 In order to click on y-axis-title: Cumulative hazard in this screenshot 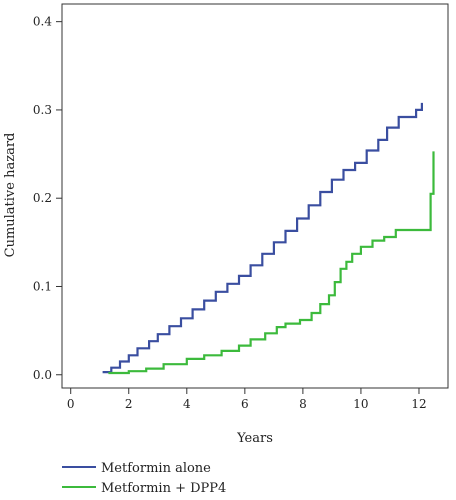, I will do `click(10, 195)`.